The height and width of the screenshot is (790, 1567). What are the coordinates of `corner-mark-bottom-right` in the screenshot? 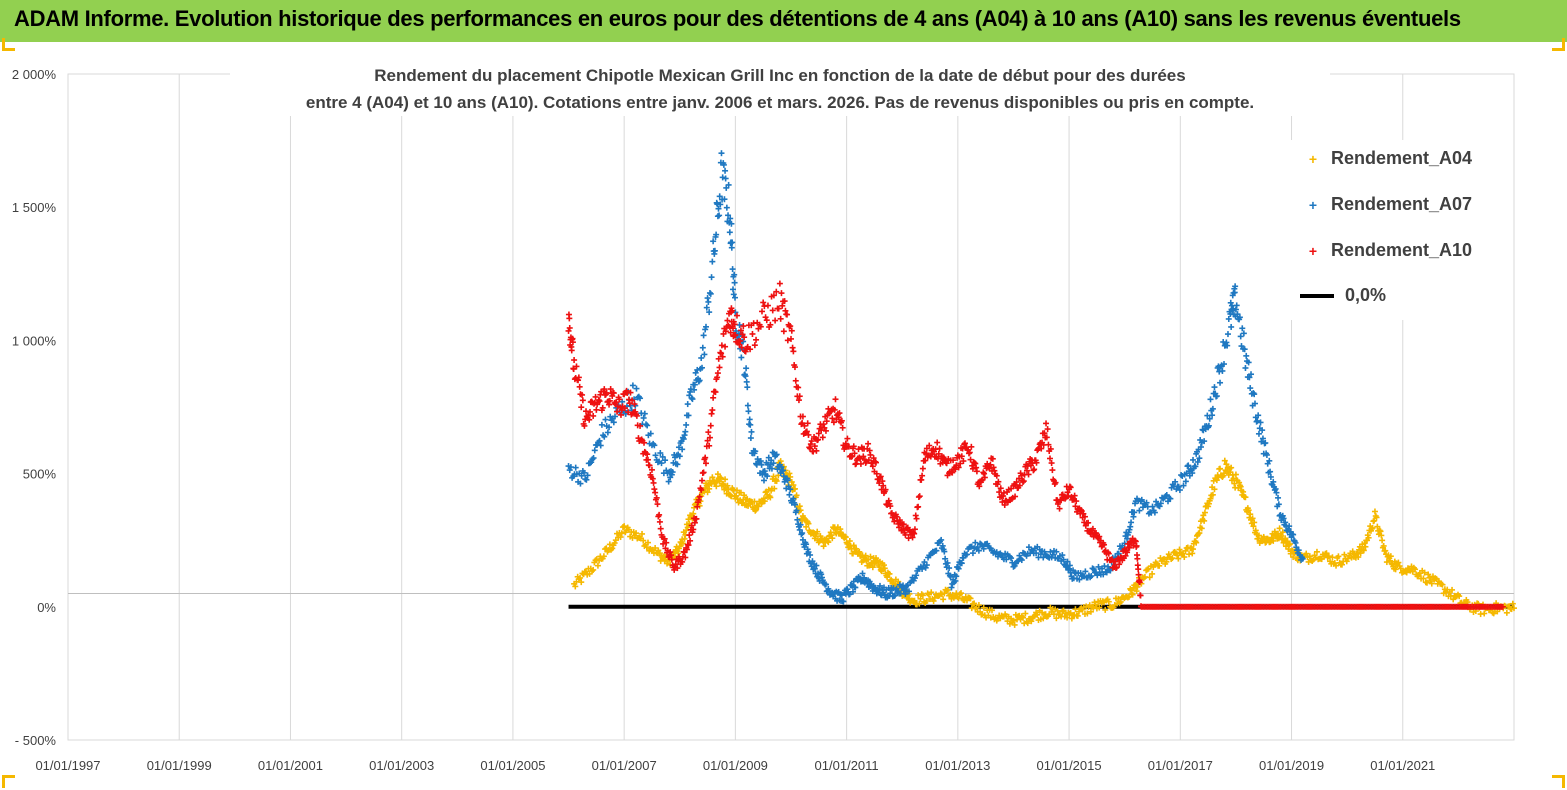 It's located at (1558, 781).